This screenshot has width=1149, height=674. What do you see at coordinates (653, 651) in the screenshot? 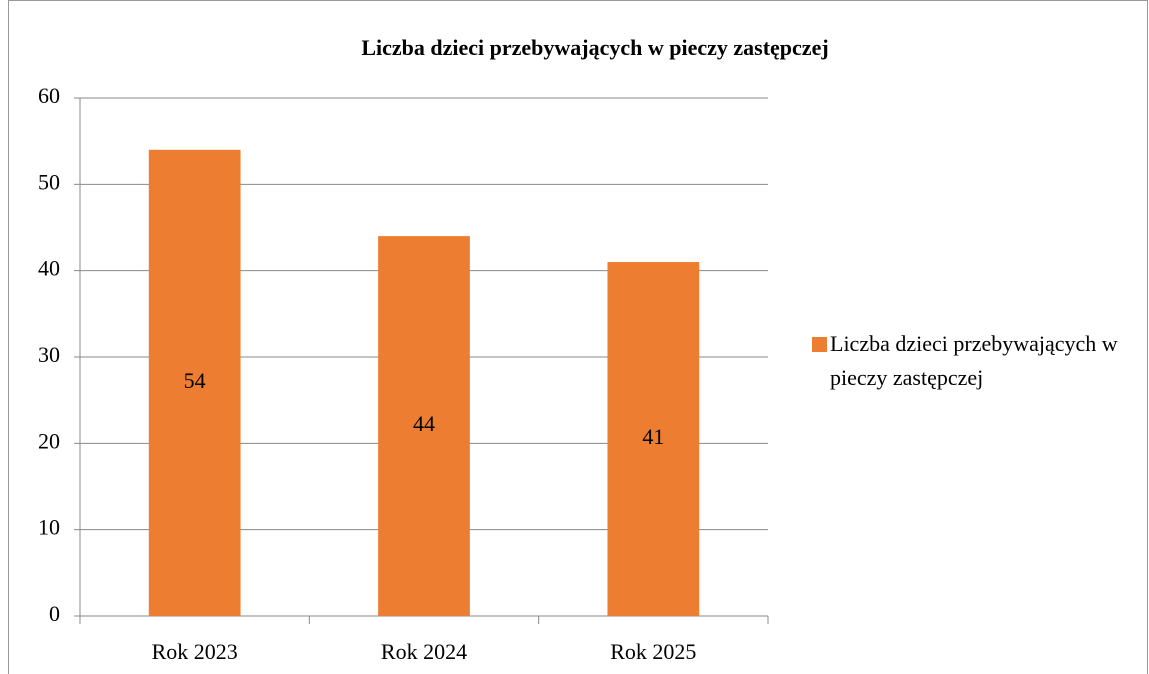
I see `x-tick-label: Rok 2025` at bounding box center [653, 651].